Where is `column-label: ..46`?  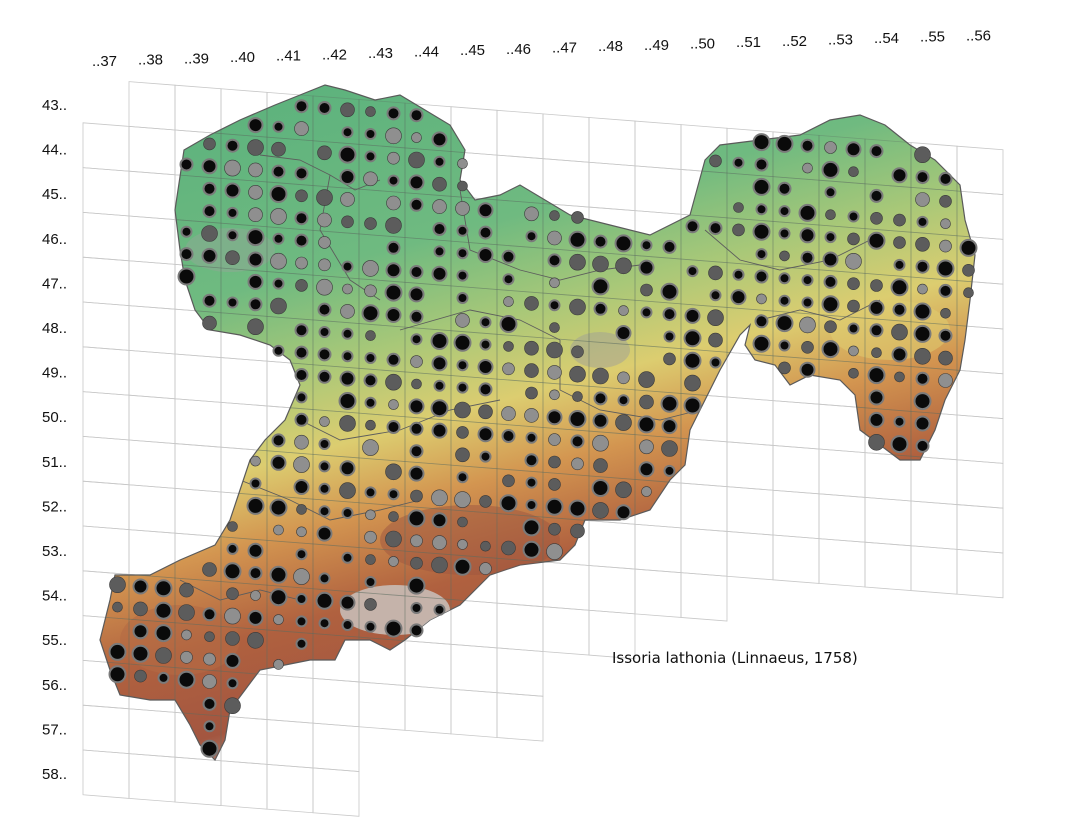
column-label: ..46 is located at coordinates (518, 49).